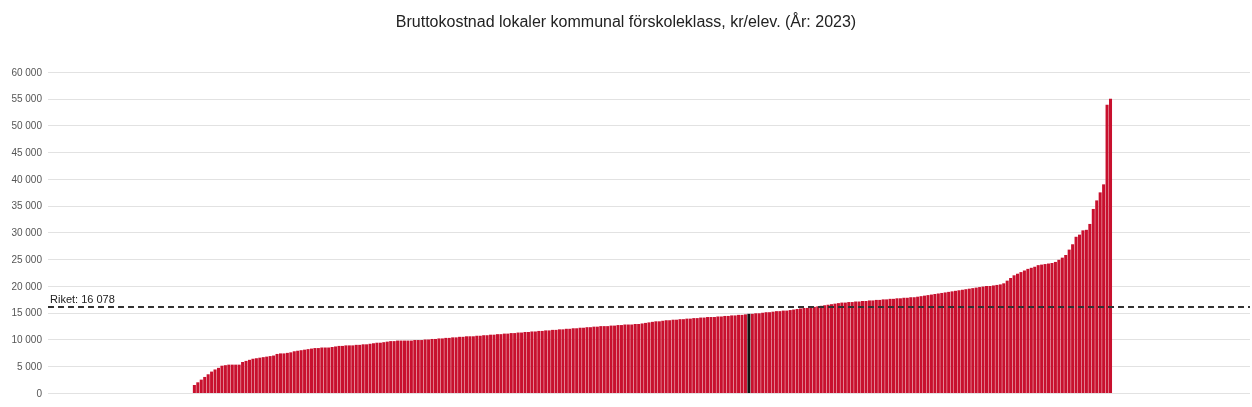 The width and height of the screenshot is (1252, 407). What do you see at coordinates (27, 152) in the screenshot?
I see `y-tick-label: 45 000` at bounding box center [27, 152].